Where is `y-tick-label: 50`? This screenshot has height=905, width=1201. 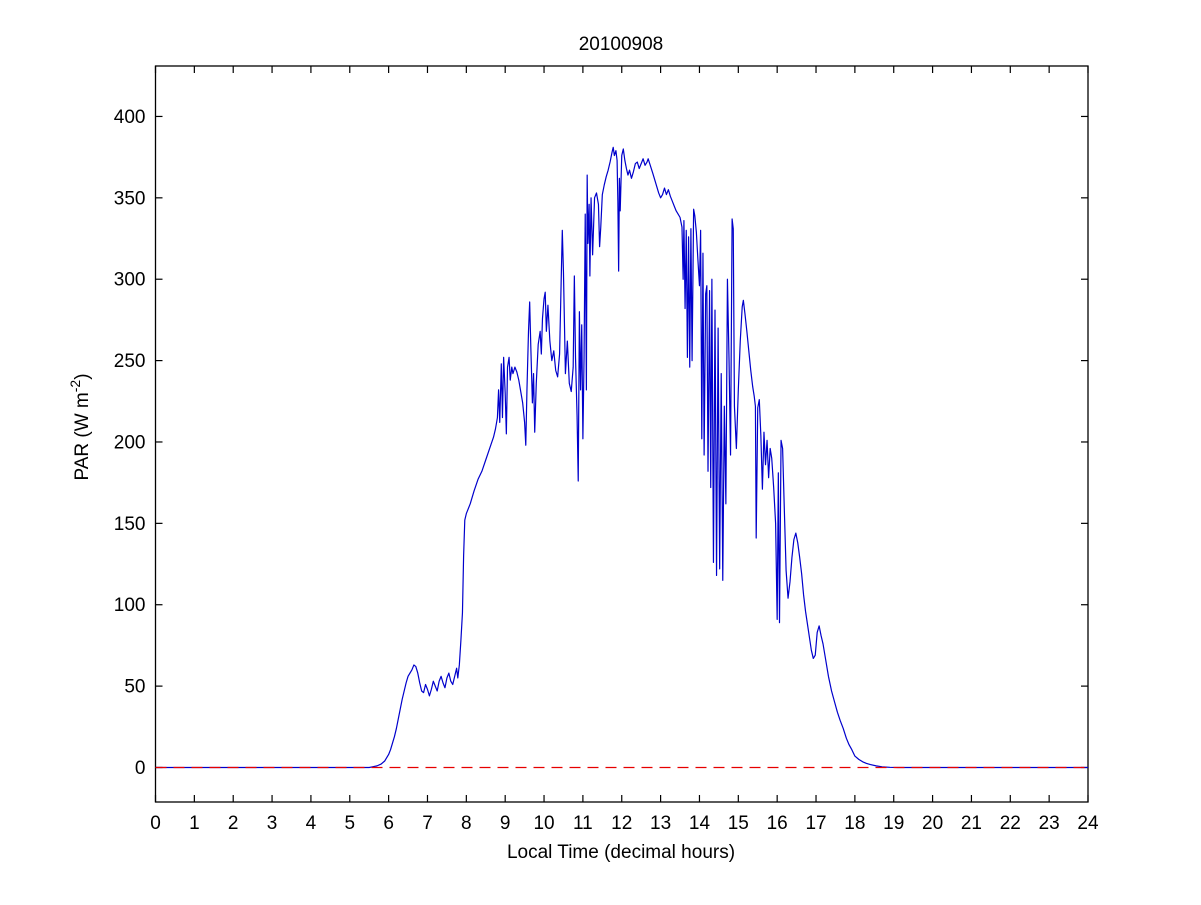
y-tick-label: 50 is located at coordinates (134, 687).